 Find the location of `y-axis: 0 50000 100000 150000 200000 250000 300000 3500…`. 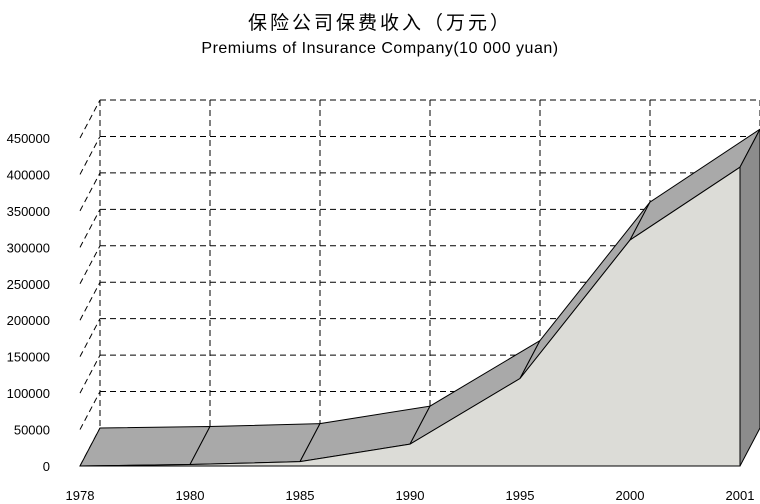

y-axis: 0 50000 100000 150000 200000 250000 300000 3500… is located at coordinates (28, 302).